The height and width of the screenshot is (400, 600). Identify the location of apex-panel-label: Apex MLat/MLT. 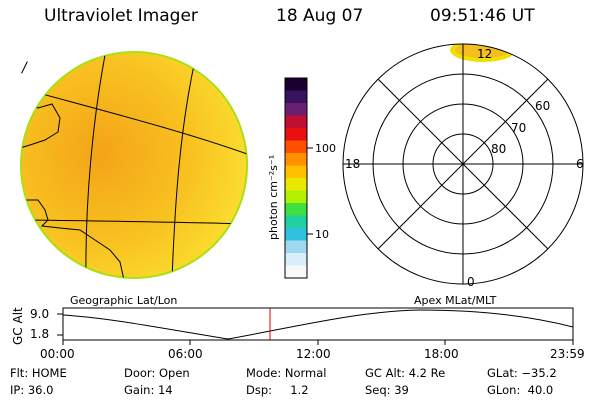
(455, 300).